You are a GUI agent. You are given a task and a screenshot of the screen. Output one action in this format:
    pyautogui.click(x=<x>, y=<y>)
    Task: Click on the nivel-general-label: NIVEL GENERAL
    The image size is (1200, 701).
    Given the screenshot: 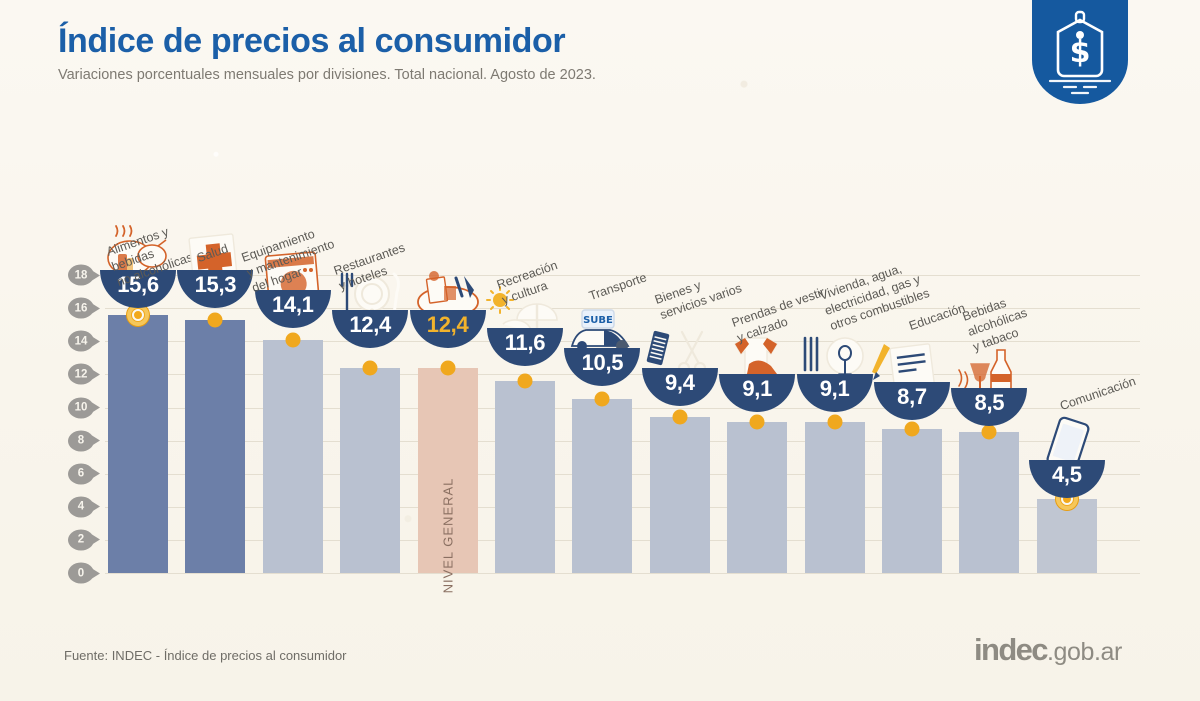 What is the action you would take?
    pyautogui.click(x=448, y=535)
    